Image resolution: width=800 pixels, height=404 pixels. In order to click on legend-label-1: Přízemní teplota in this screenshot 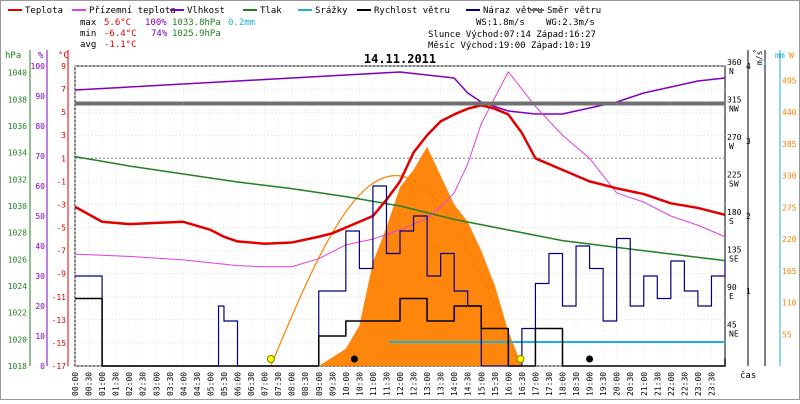, I will do `click(132, 11)`.